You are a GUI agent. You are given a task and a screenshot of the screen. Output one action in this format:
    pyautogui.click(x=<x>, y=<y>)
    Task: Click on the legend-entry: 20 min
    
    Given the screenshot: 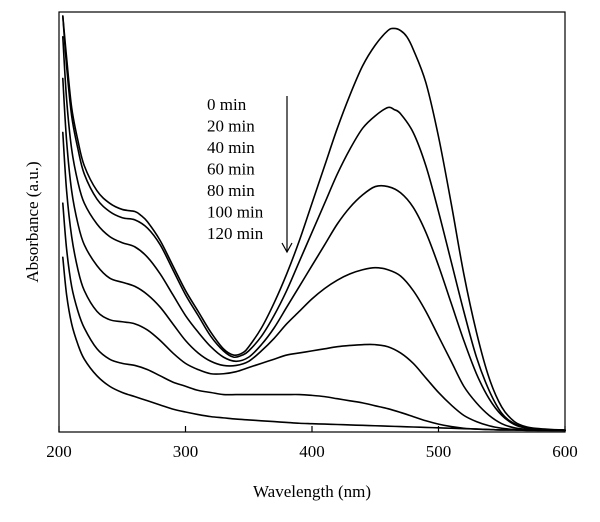 What is the action you would take?
    pyautogui.click(x=231, y=126)
    